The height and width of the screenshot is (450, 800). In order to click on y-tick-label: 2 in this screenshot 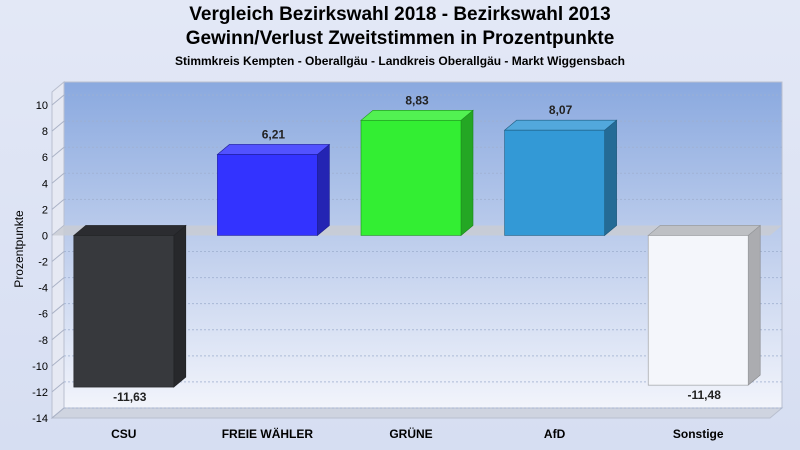, I will do `click(45, 210)`.